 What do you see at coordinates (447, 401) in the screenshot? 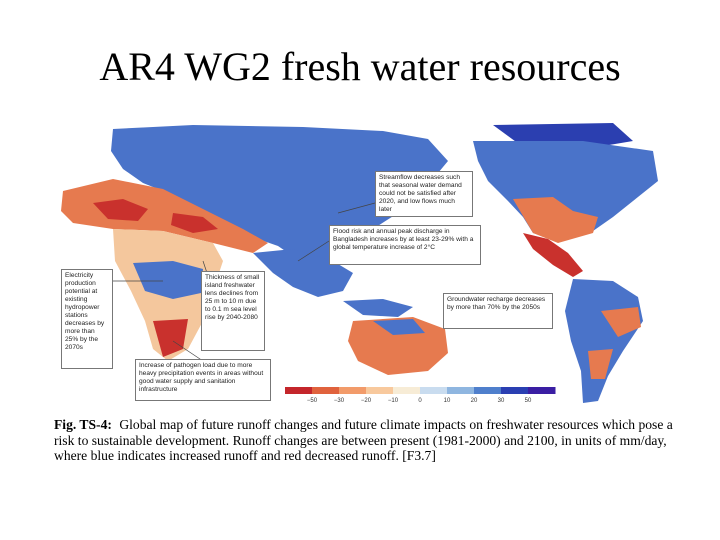
I see `legend-tick-label: 10` at bounding box center [447, 401].